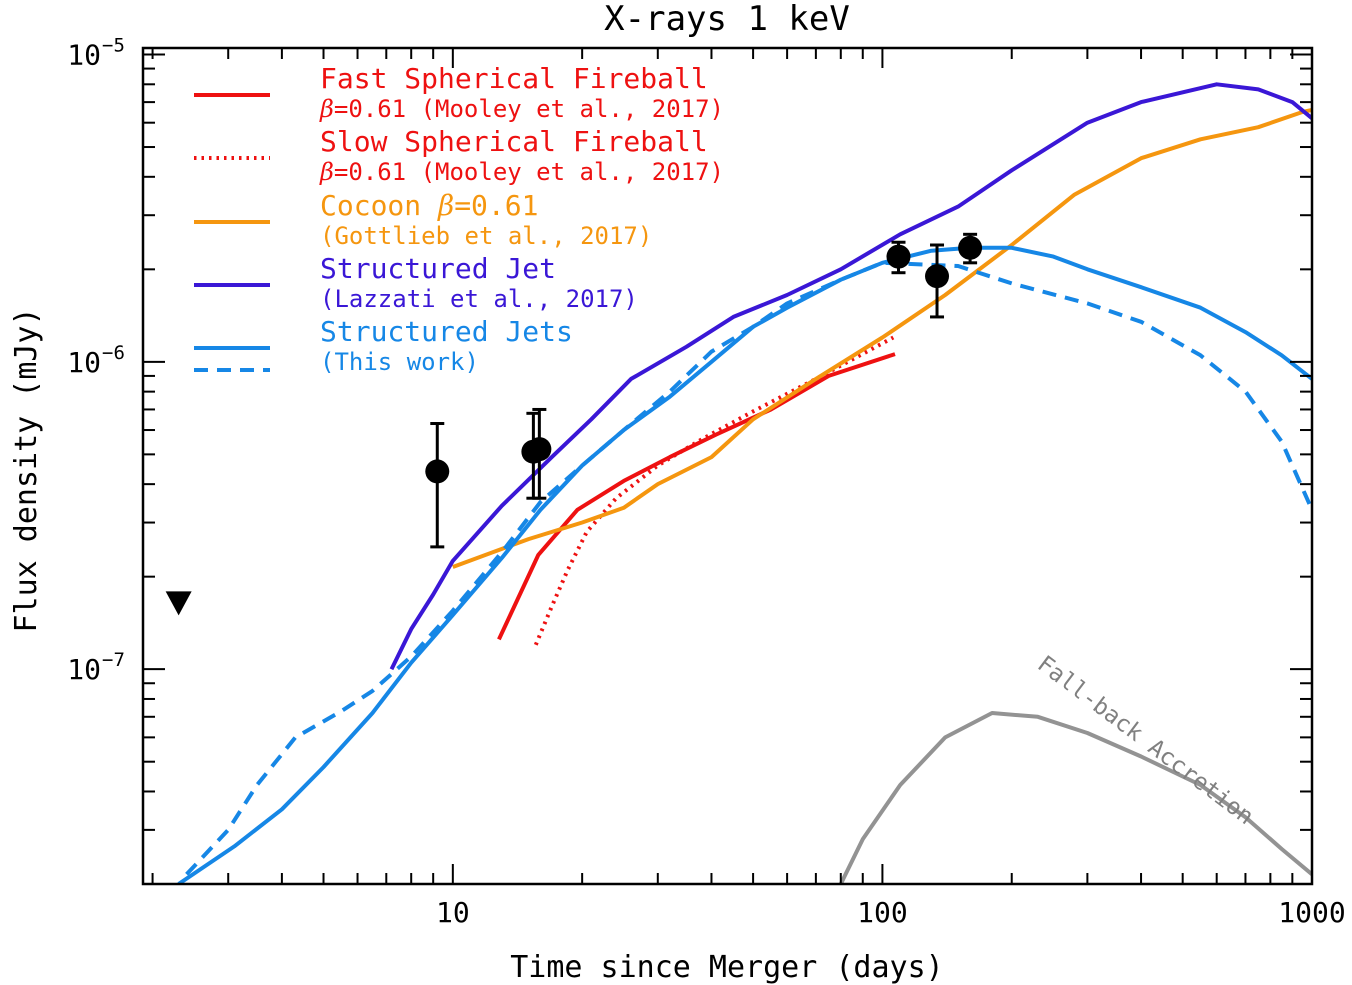 The height and width of the screenshot is (985, 1352). I want to click on legend-label-lazzati: Structured Jet, so click(438, 268).